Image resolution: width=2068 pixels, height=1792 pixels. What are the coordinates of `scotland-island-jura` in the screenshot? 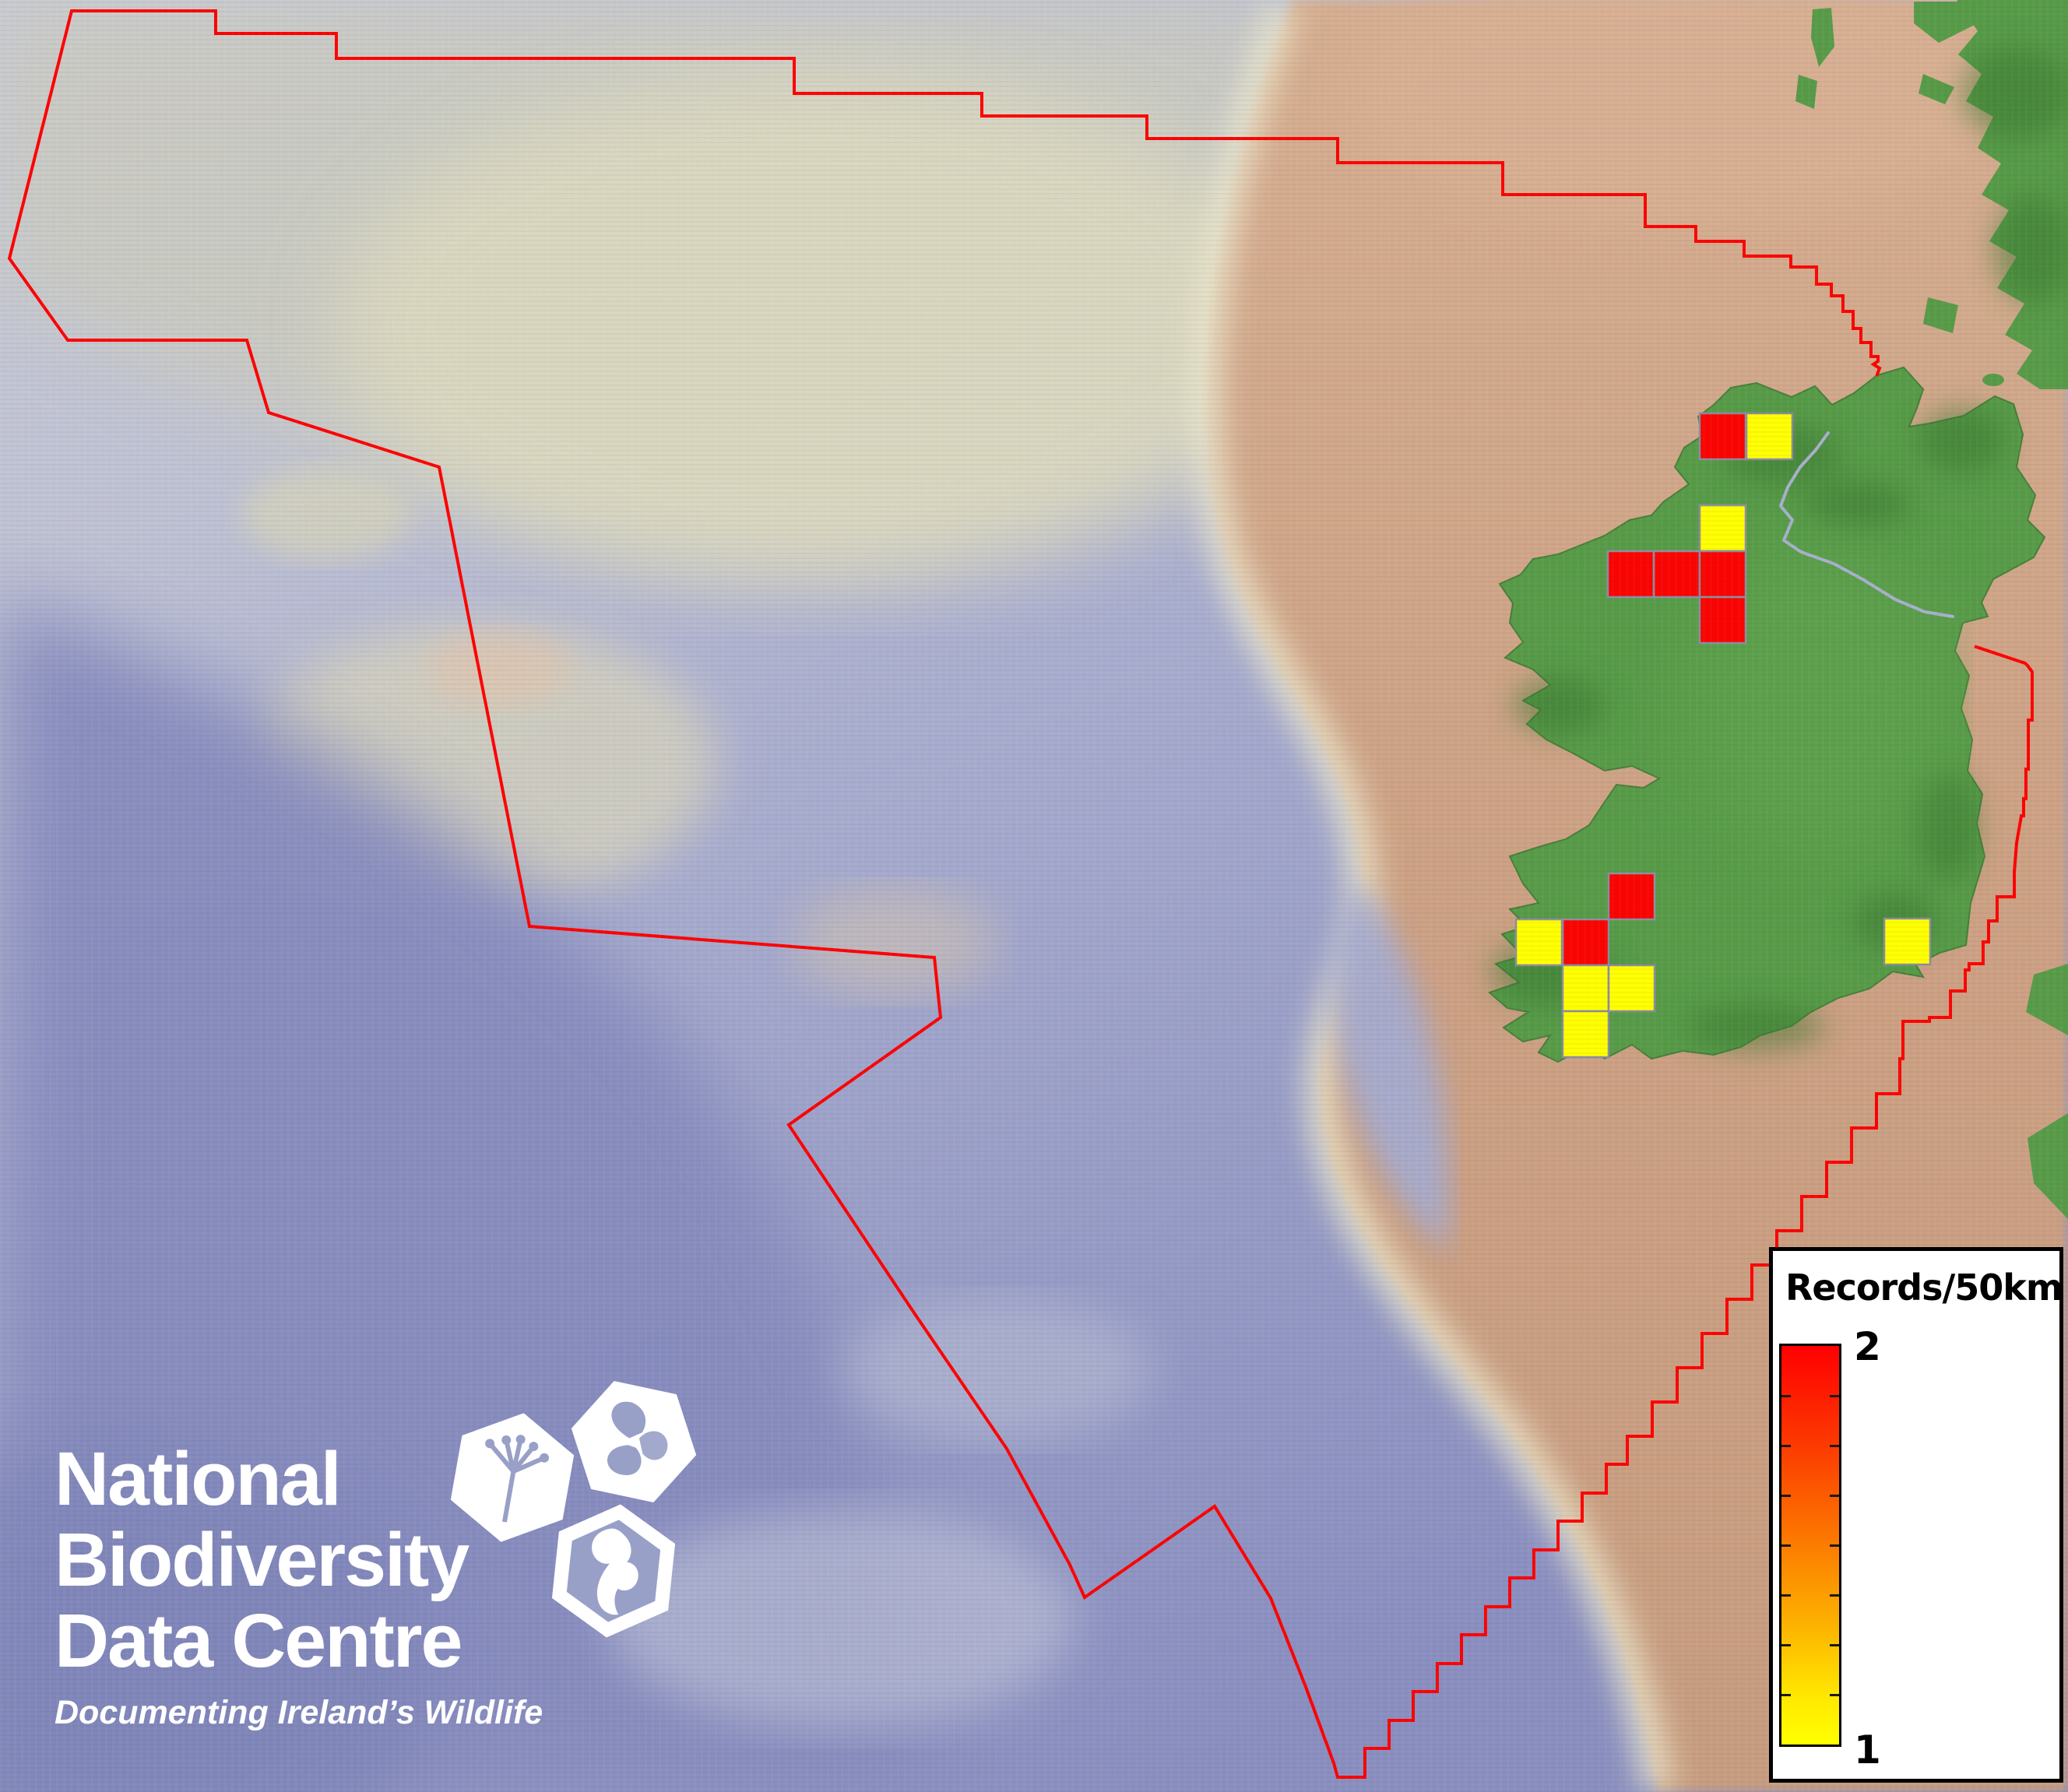 It's located at (1946, 22).